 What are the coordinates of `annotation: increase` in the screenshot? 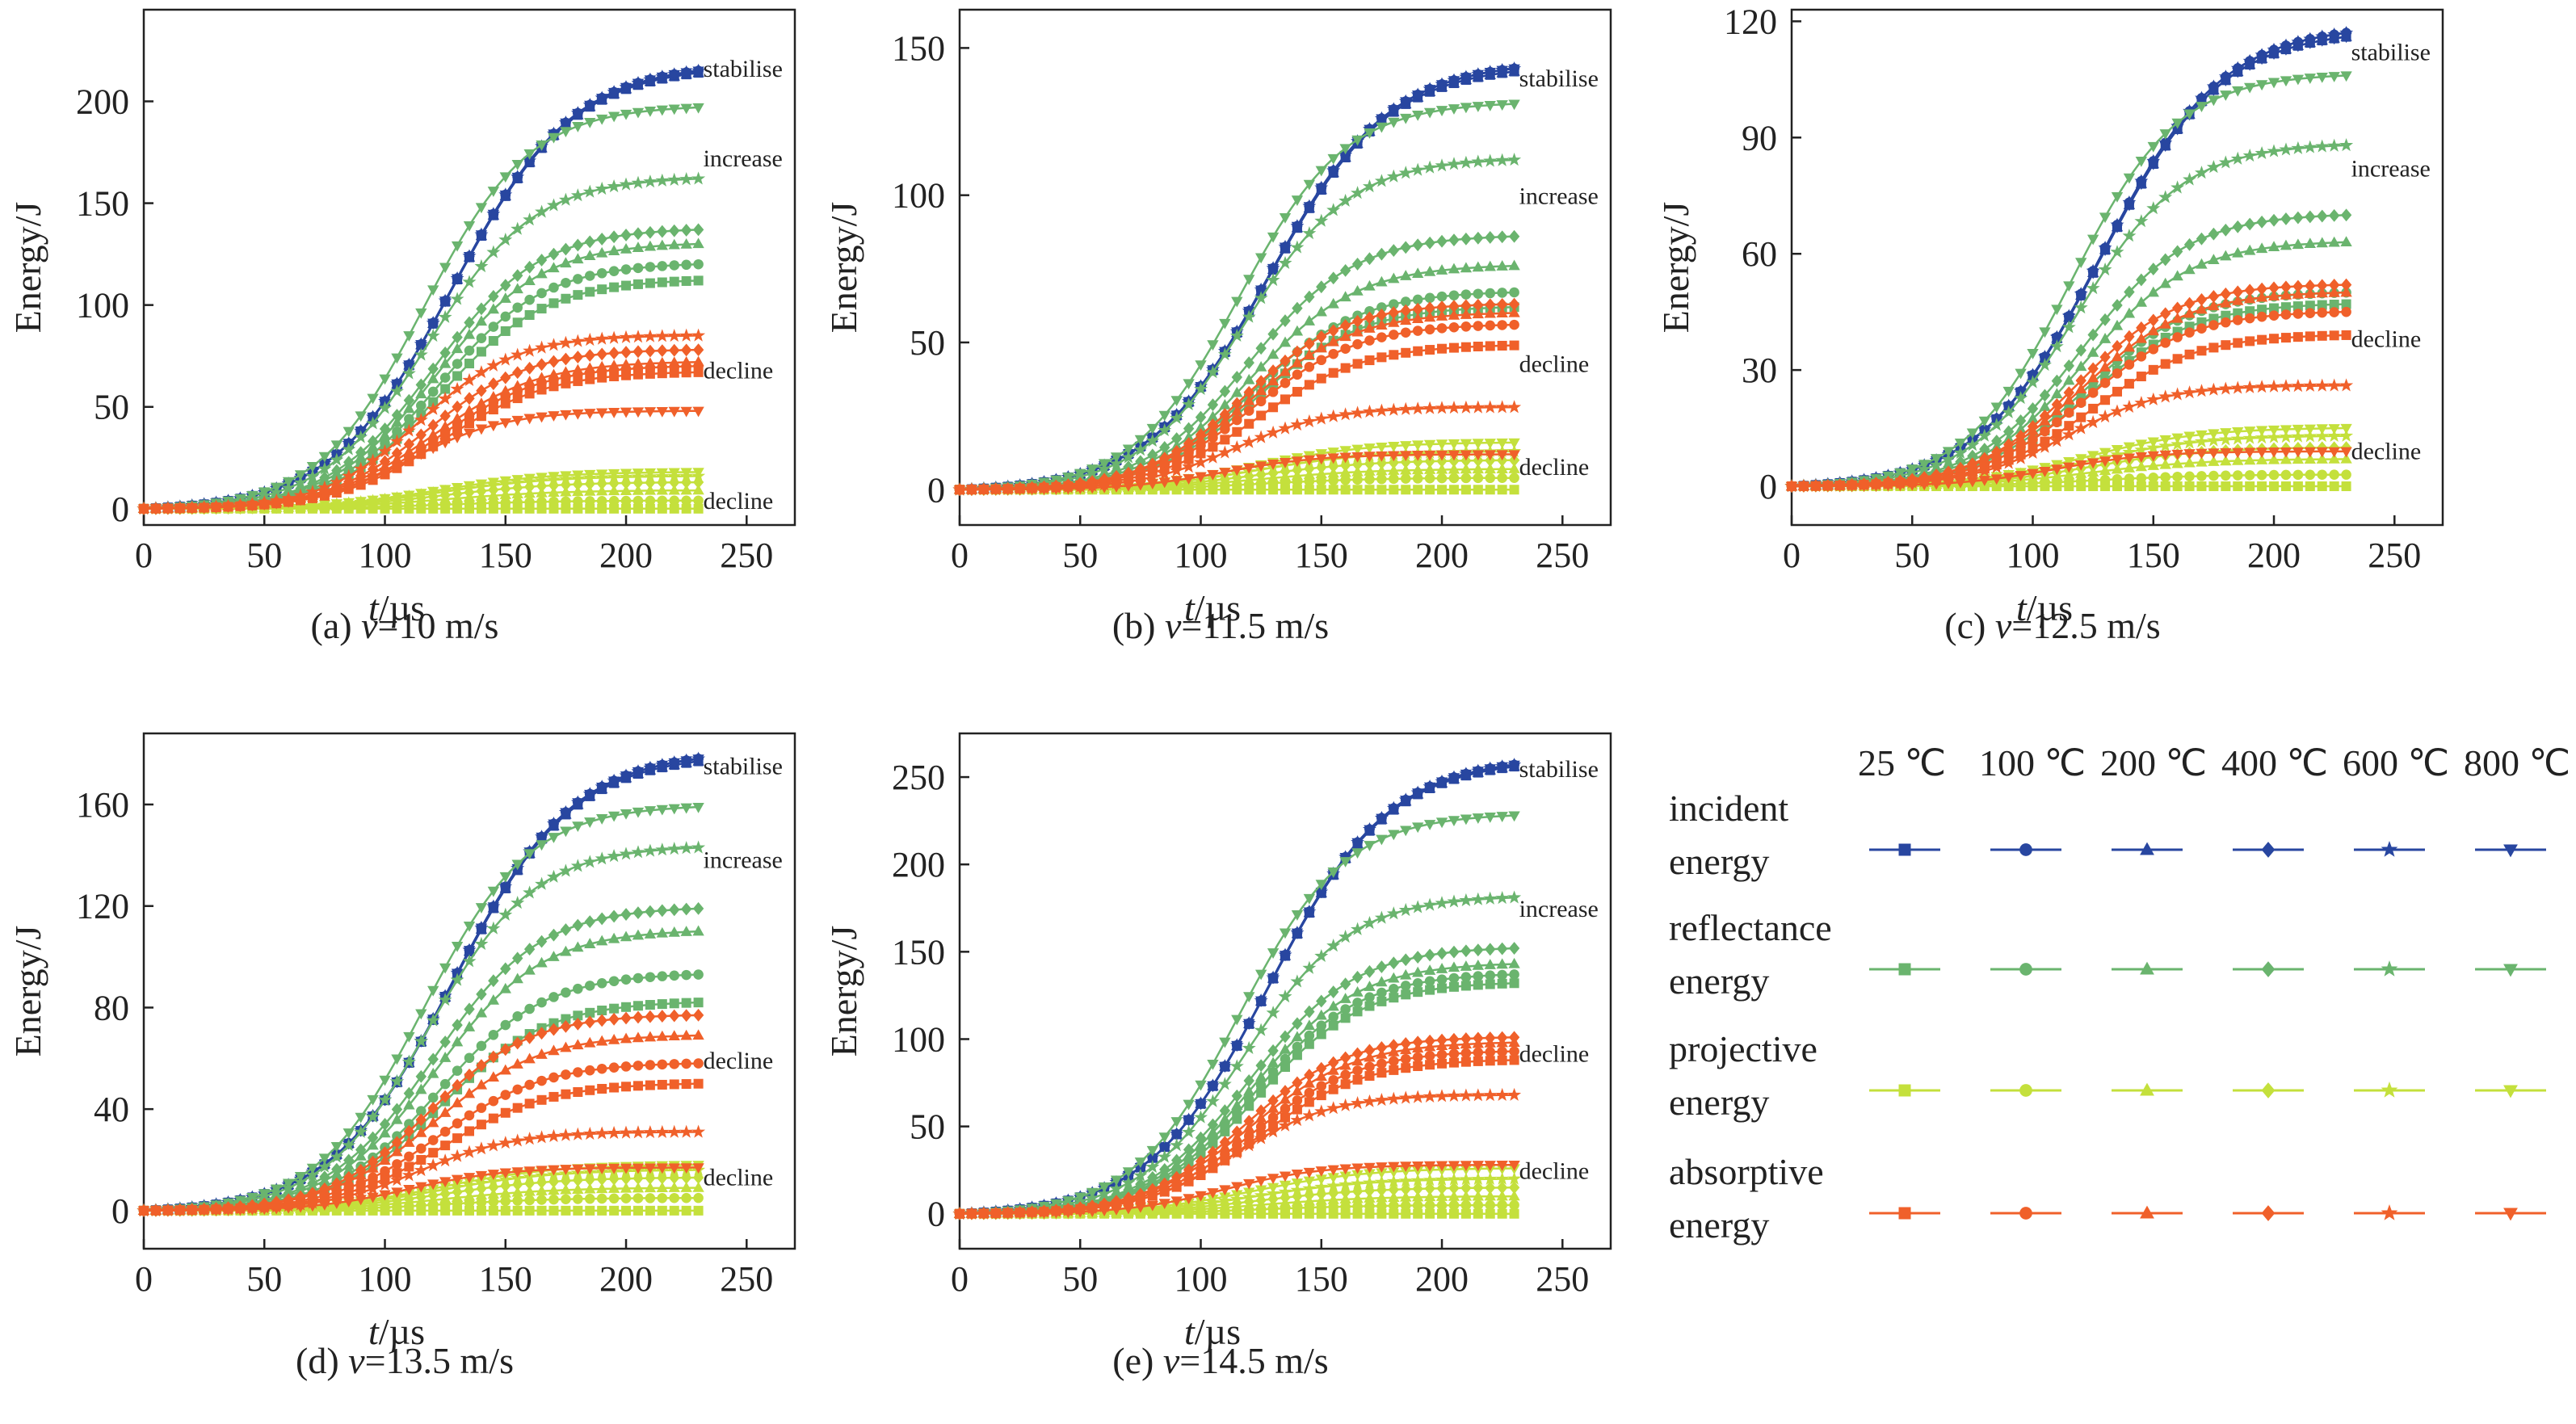 It's located at (2391, 168).